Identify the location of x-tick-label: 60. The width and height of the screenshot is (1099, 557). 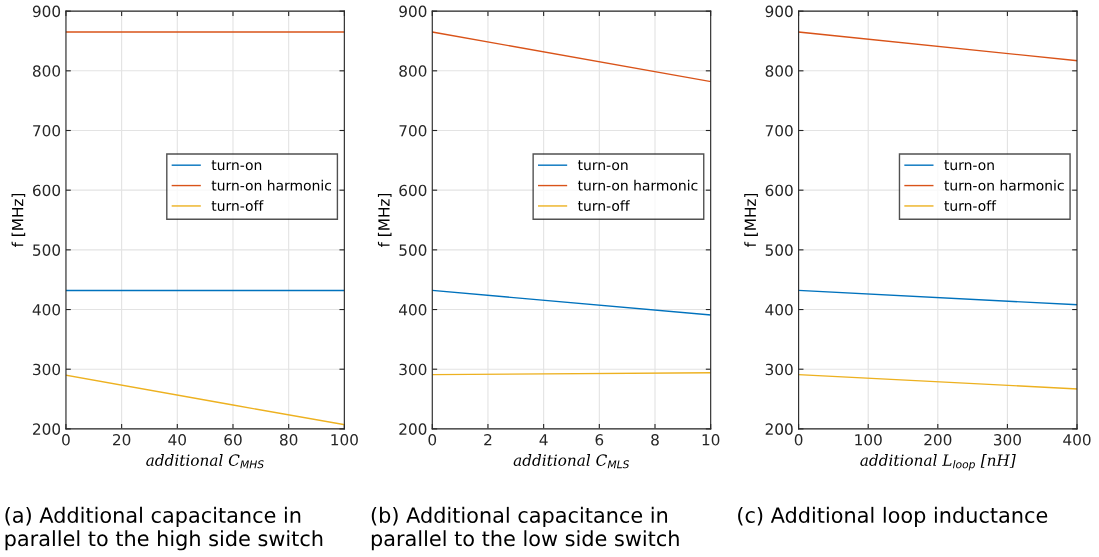
(233, 440).